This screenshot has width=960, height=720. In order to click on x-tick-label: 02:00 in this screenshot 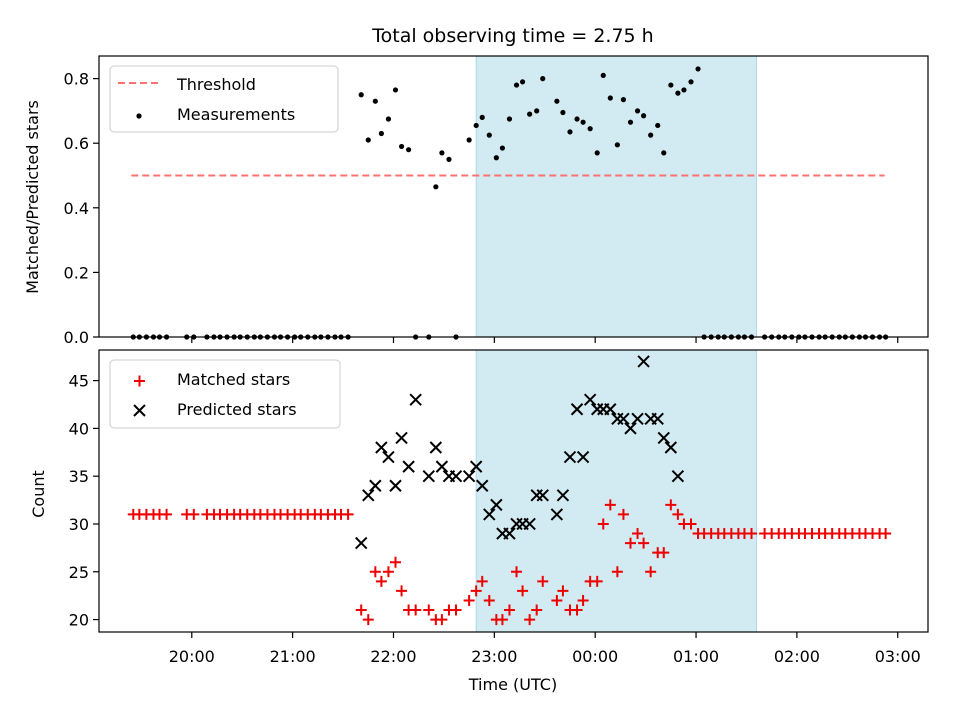, I will do `click(797, 656)`.